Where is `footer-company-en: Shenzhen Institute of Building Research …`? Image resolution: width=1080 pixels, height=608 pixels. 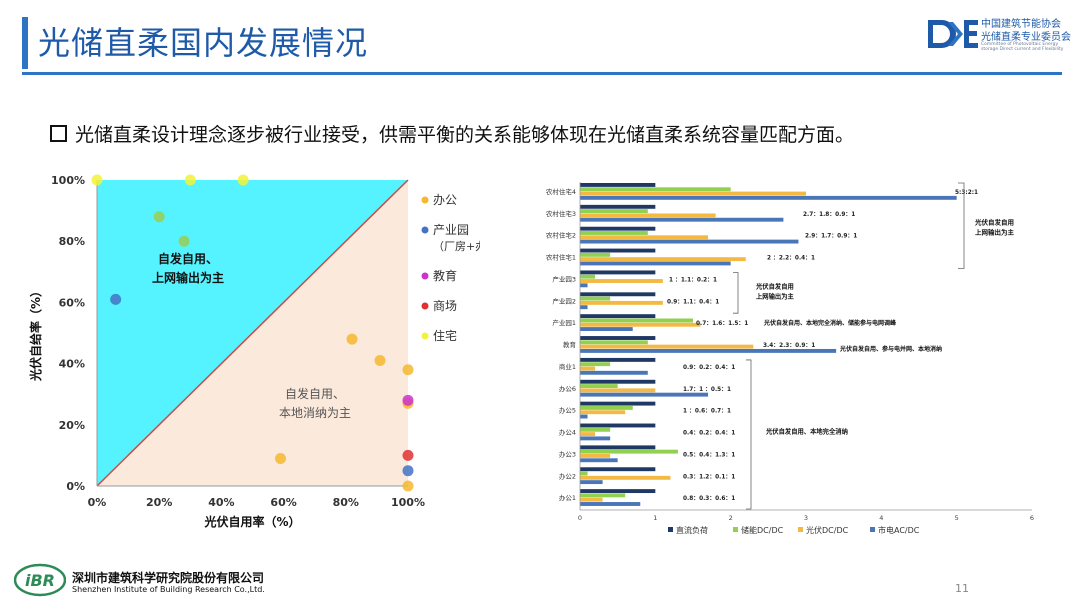
footer-company-en: Shenzhen Institute of Building Research … is located at coordinates (168, 589).